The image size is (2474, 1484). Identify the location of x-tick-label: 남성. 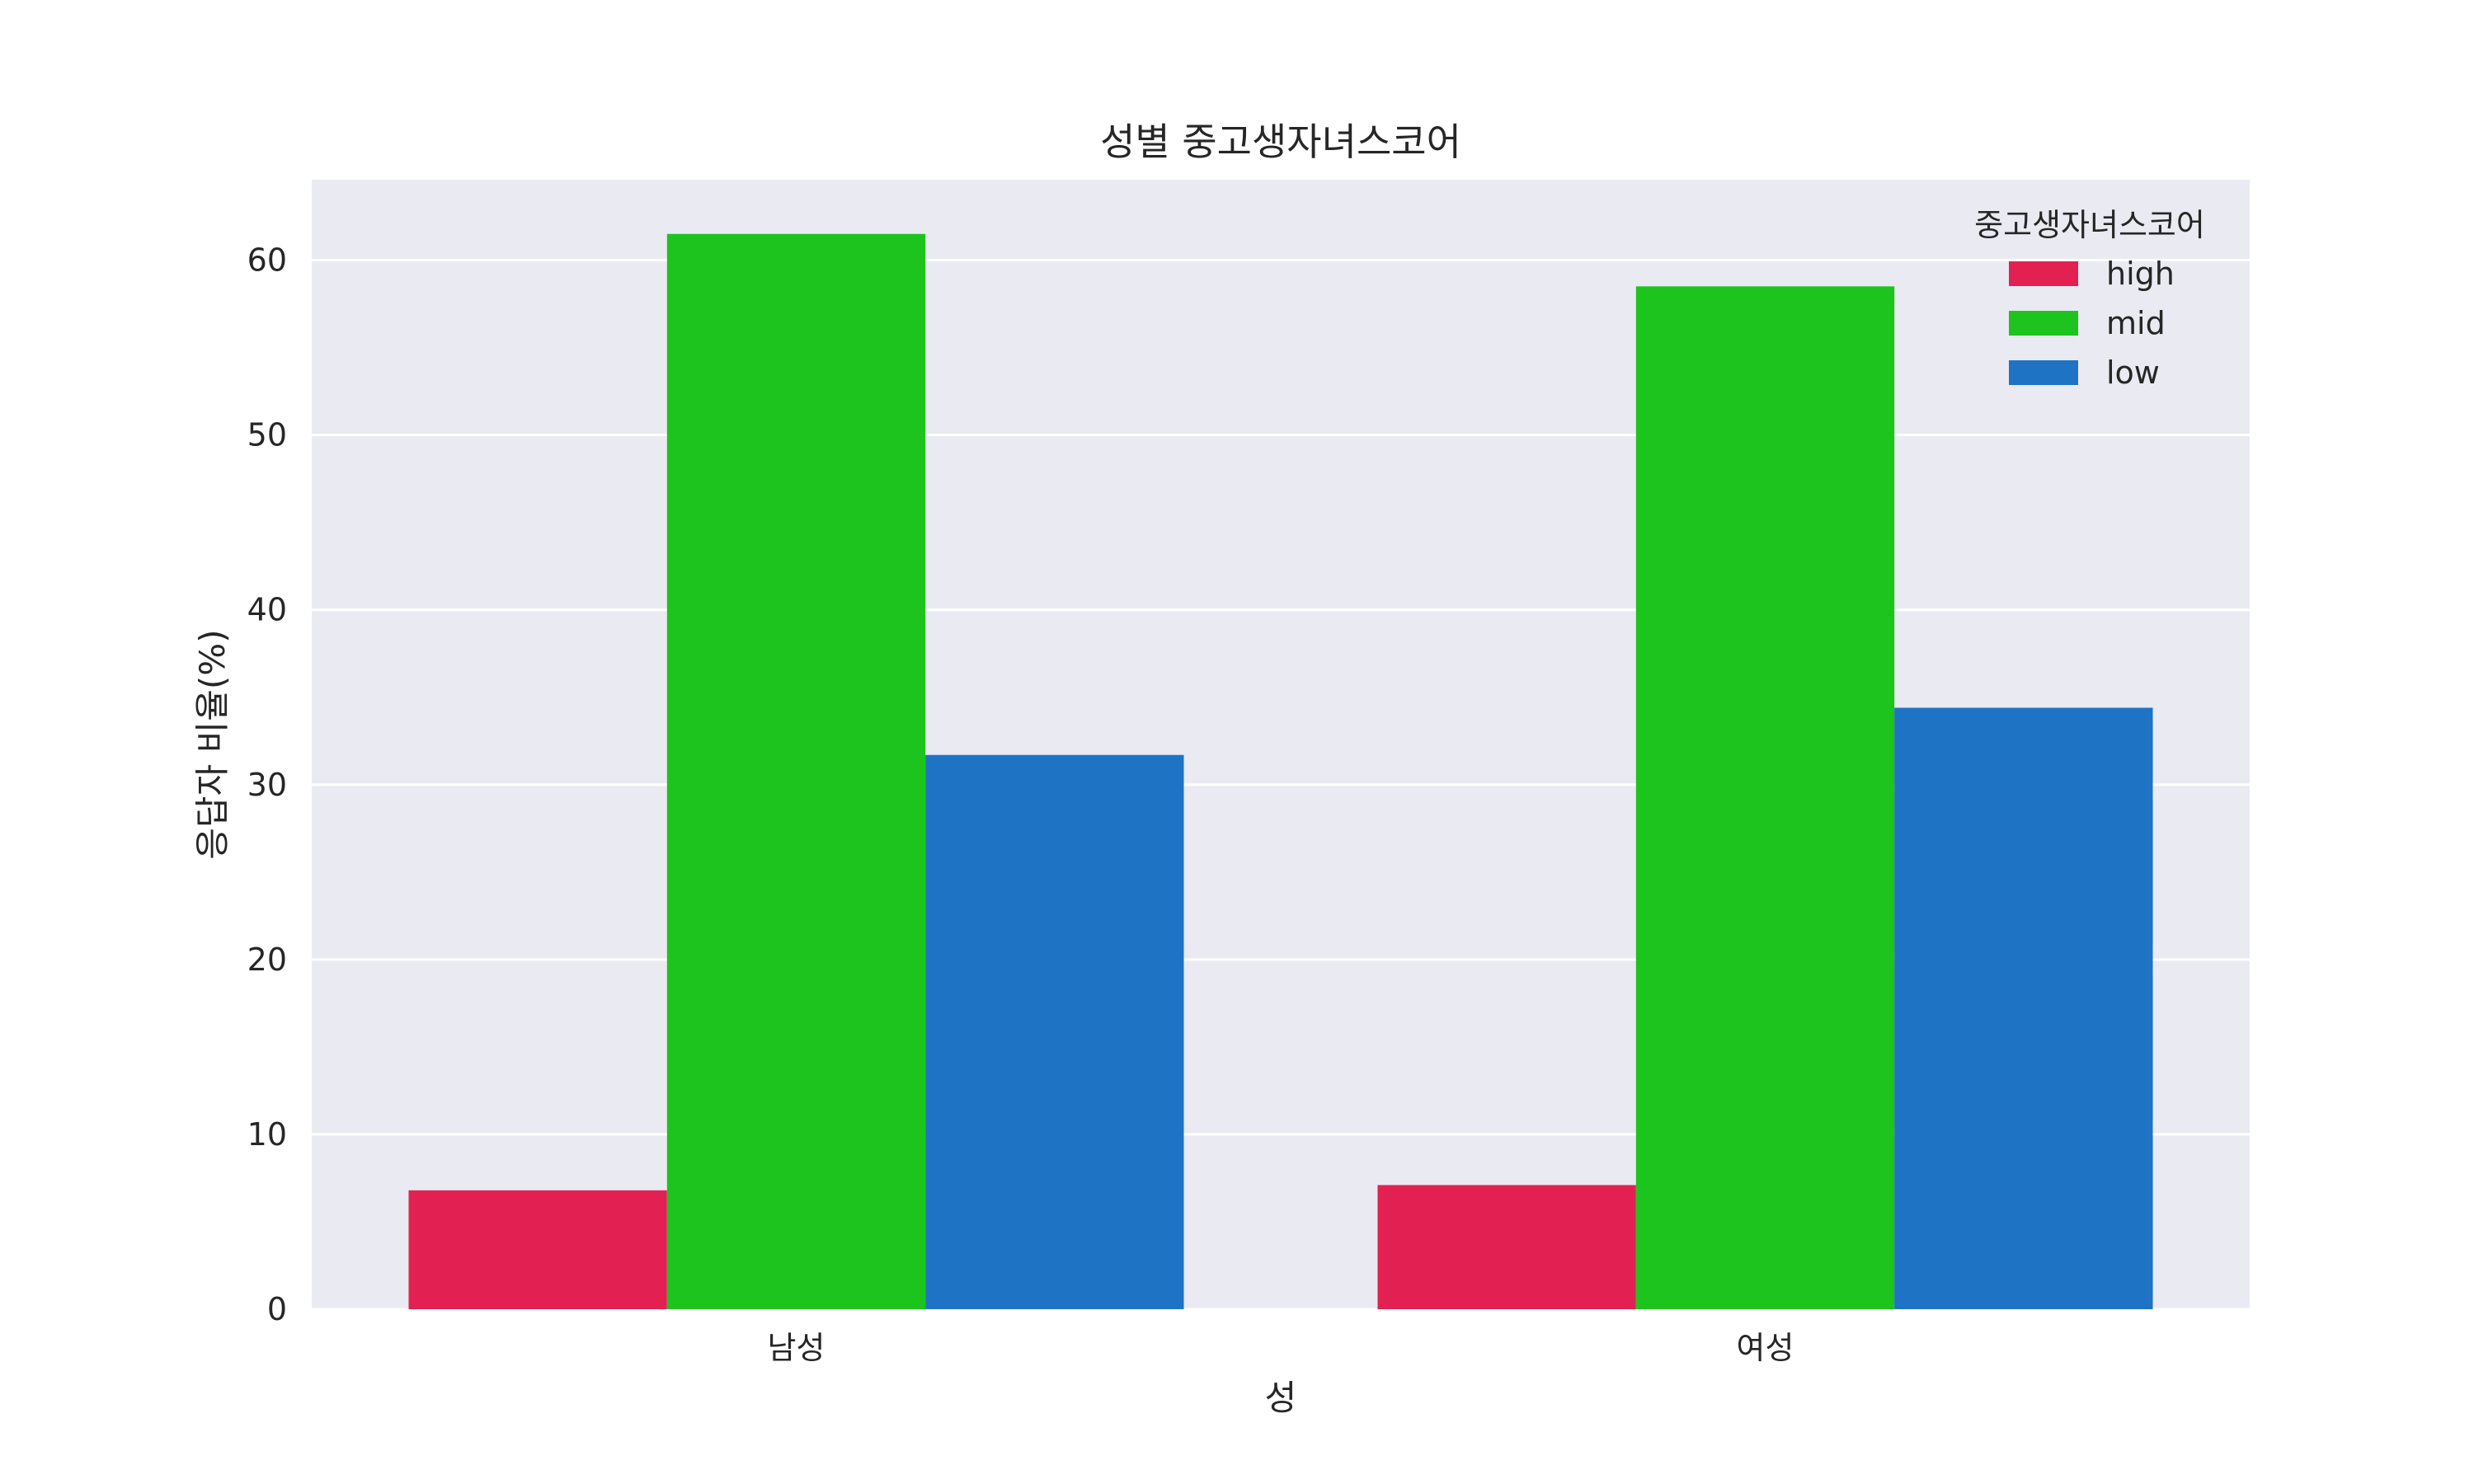
(796, 1348).